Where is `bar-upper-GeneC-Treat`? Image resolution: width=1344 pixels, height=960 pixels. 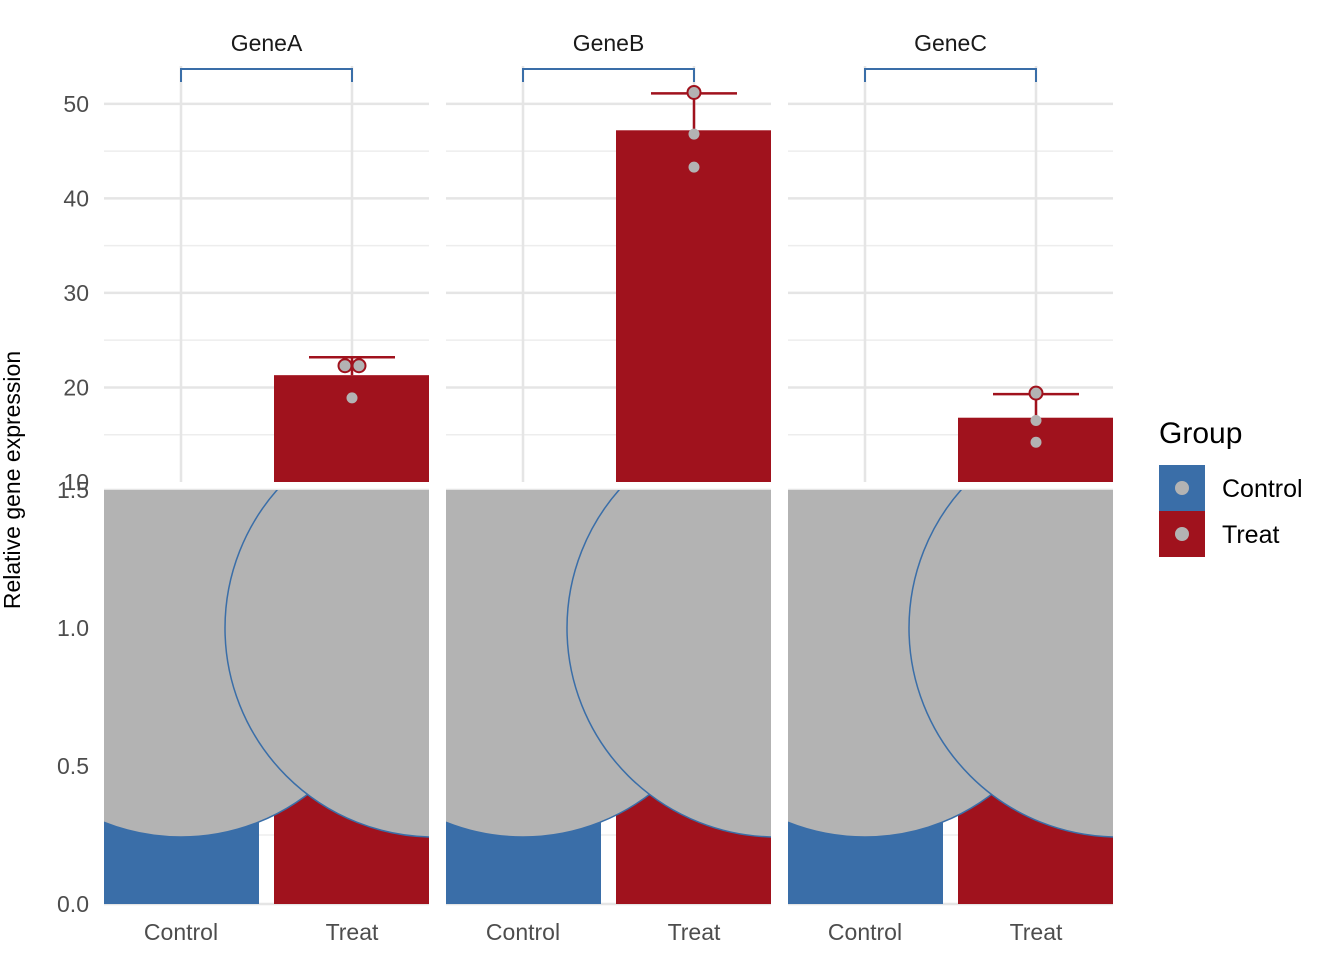 bar-upper-GeneC-Treat is located at coordinates (1035, 449).